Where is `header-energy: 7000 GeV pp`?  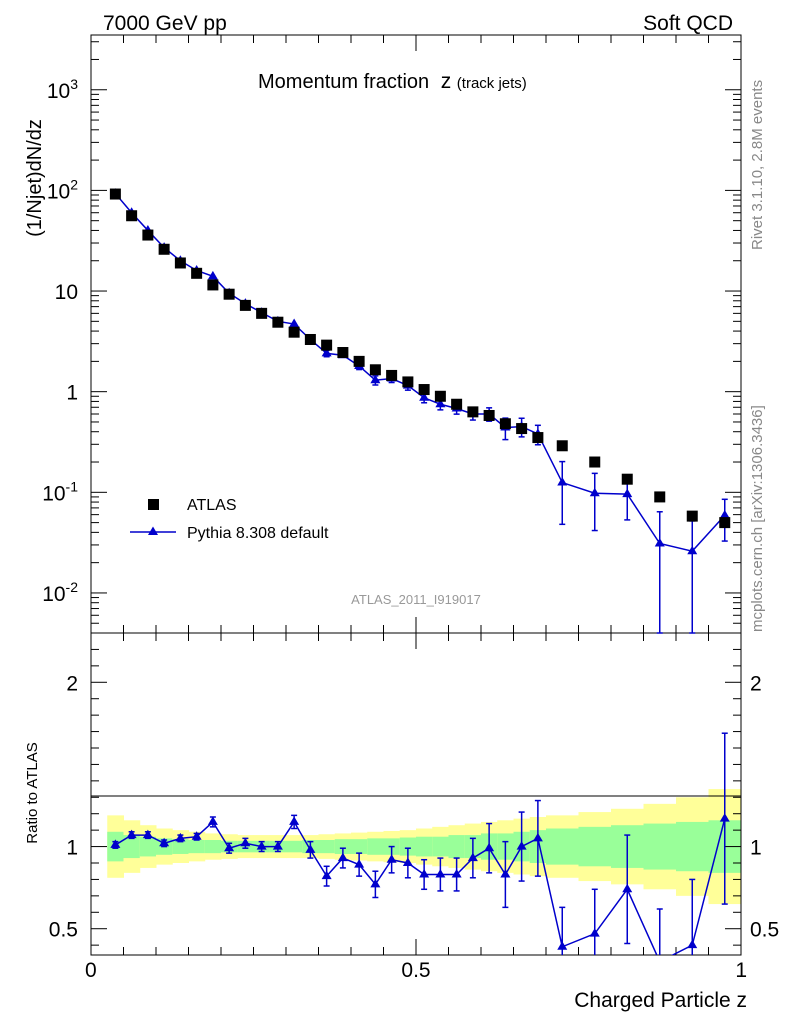 header-energy: 7000 GeV pp is located at coordinates (165, 23).